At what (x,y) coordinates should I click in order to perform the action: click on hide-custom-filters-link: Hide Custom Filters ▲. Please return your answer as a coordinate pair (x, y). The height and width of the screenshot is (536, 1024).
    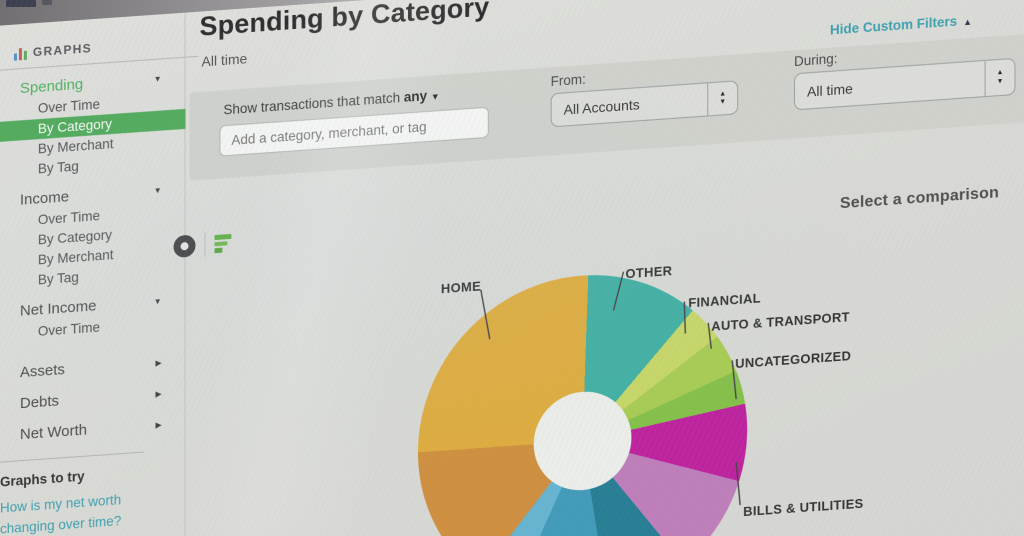
    Looking at the image, I should click on (901, 25).